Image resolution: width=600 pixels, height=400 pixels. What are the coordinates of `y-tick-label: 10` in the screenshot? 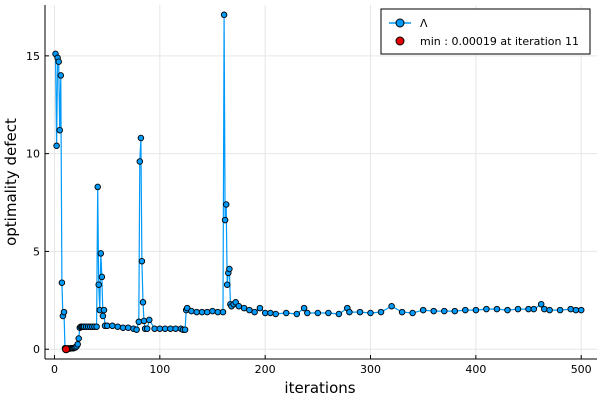 It's located at (33, 154).